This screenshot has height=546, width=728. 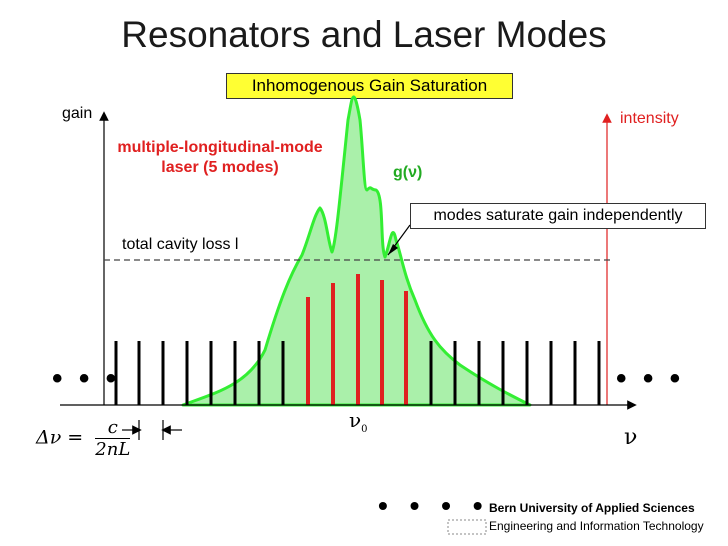 What do you see at coordinates (649, 118) in the screenshot?
I see `intensity-axis-label: intensity` at bounding box center [649, 118].